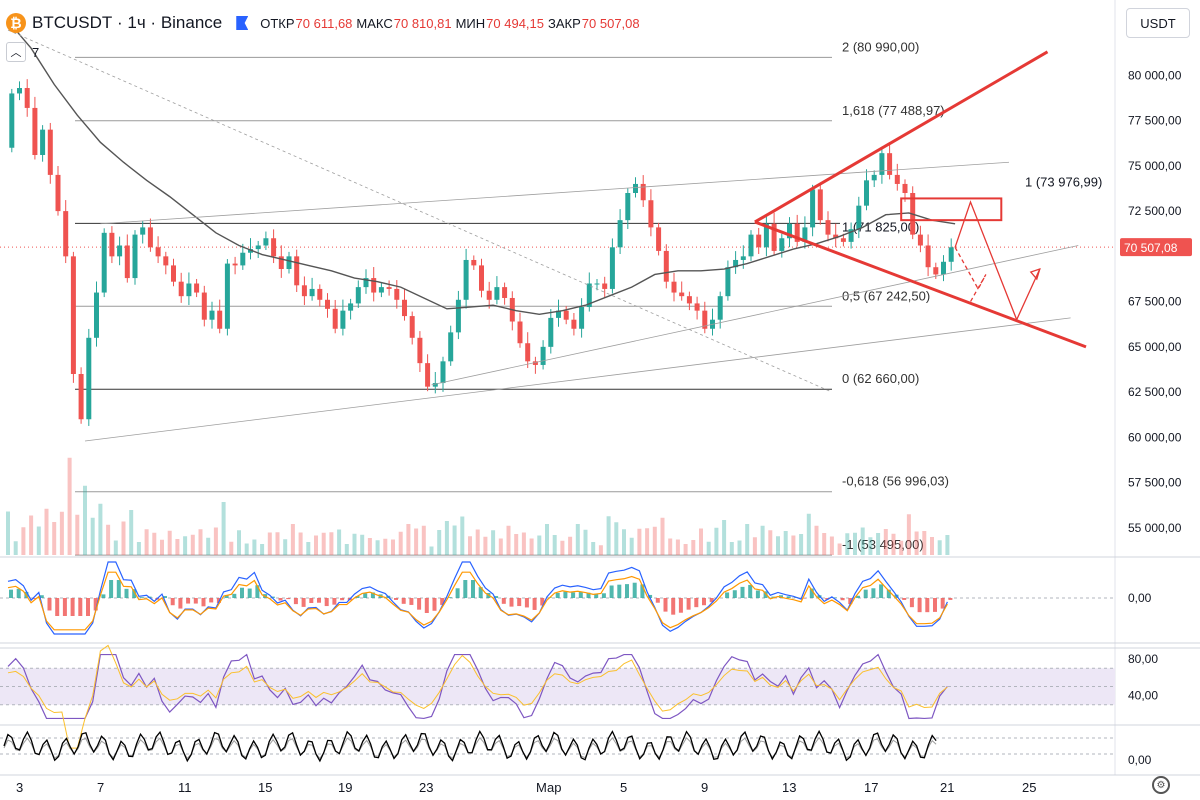 The height and width of the screenshot is (800, 1200). What do you see at coordinates (306, 23) in the screenshot?
I see `open-stat: ОТКР70 611,68` at bounding box center [306, 23].